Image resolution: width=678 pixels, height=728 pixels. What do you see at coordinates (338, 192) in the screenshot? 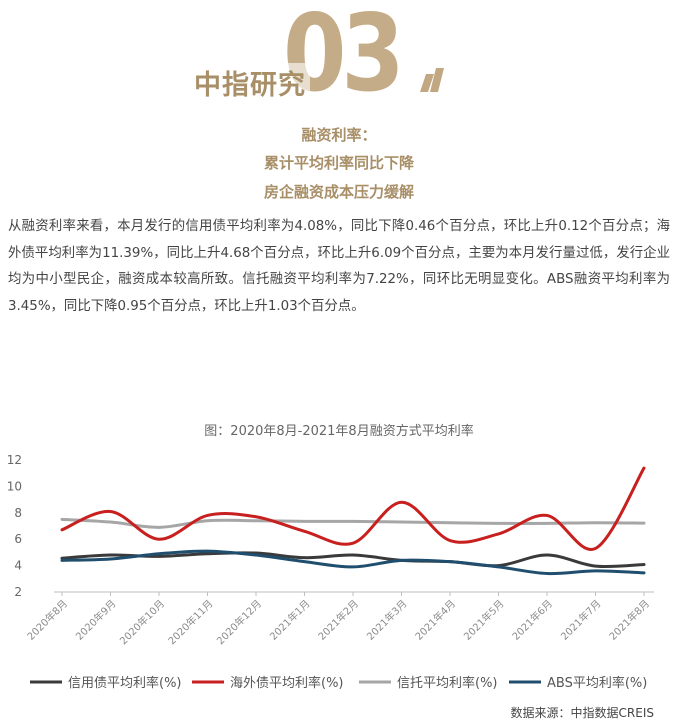
I see `subtitle-line-3: 房企融资成本压力缓解` at bounding box center [338, 192].